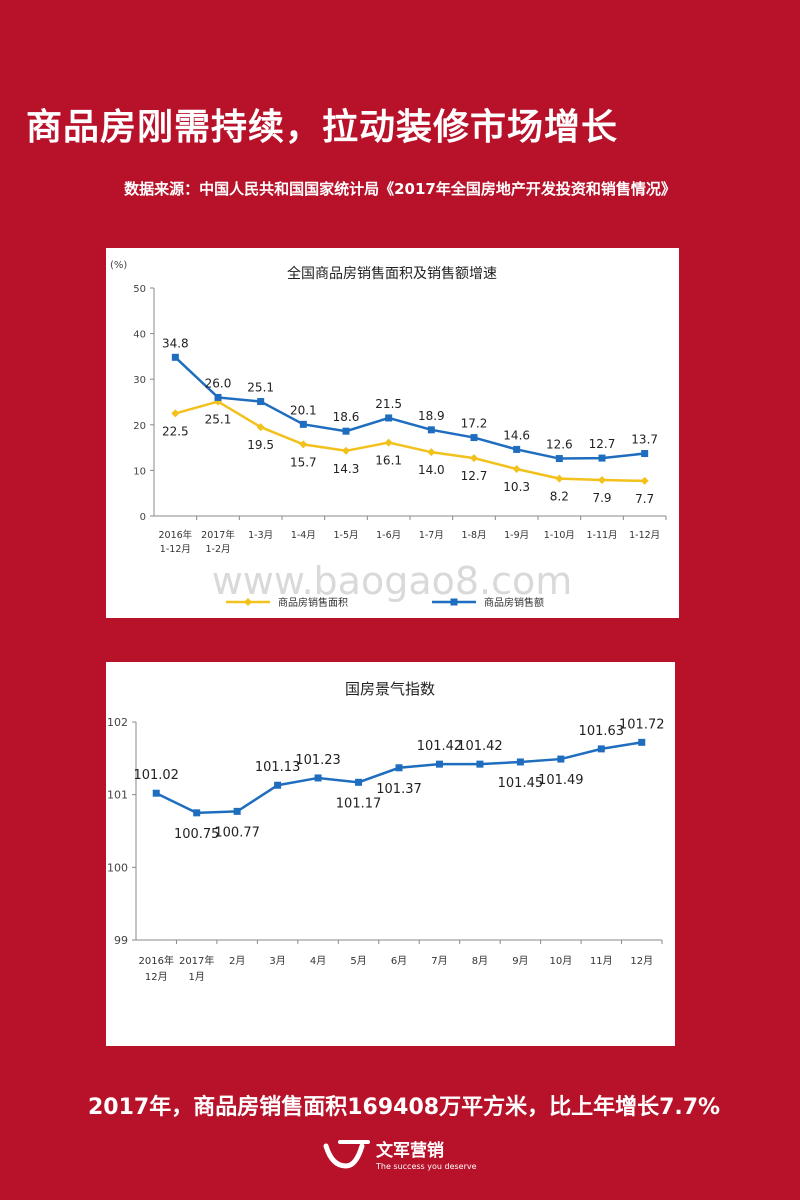  I want to click on x-tick-label: 1-4月, so click(303, 535).